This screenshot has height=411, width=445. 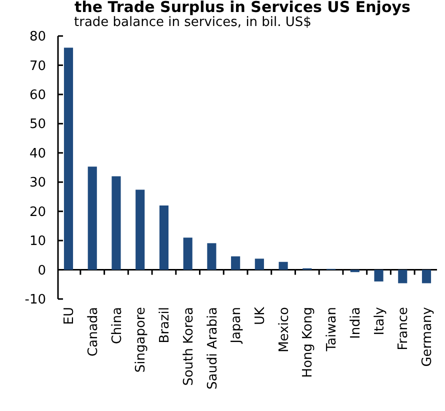 What do you see at coordinates (165, 325) in the screenshot?
I see `x-tick-label: Brazil` at bounding box center [165, 325].